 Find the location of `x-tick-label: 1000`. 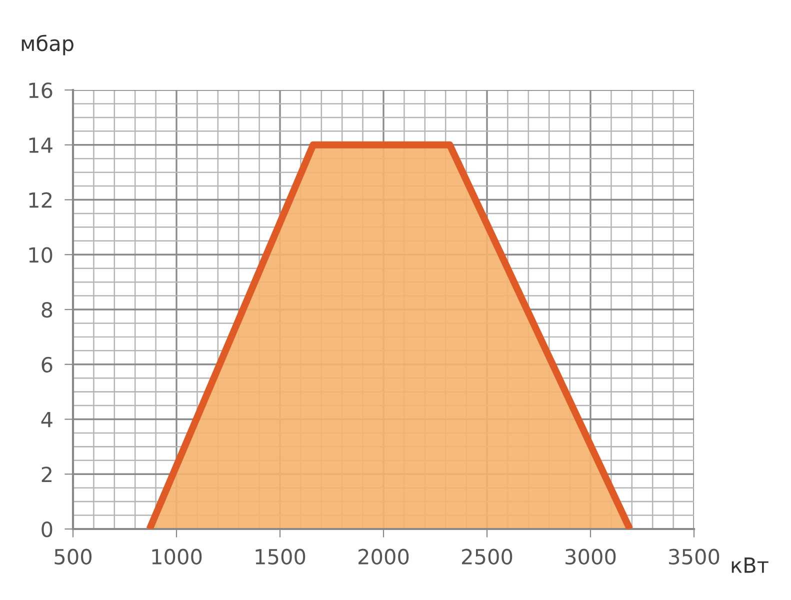

x-tick-label: 1000 is located at coordinates (177, 556).